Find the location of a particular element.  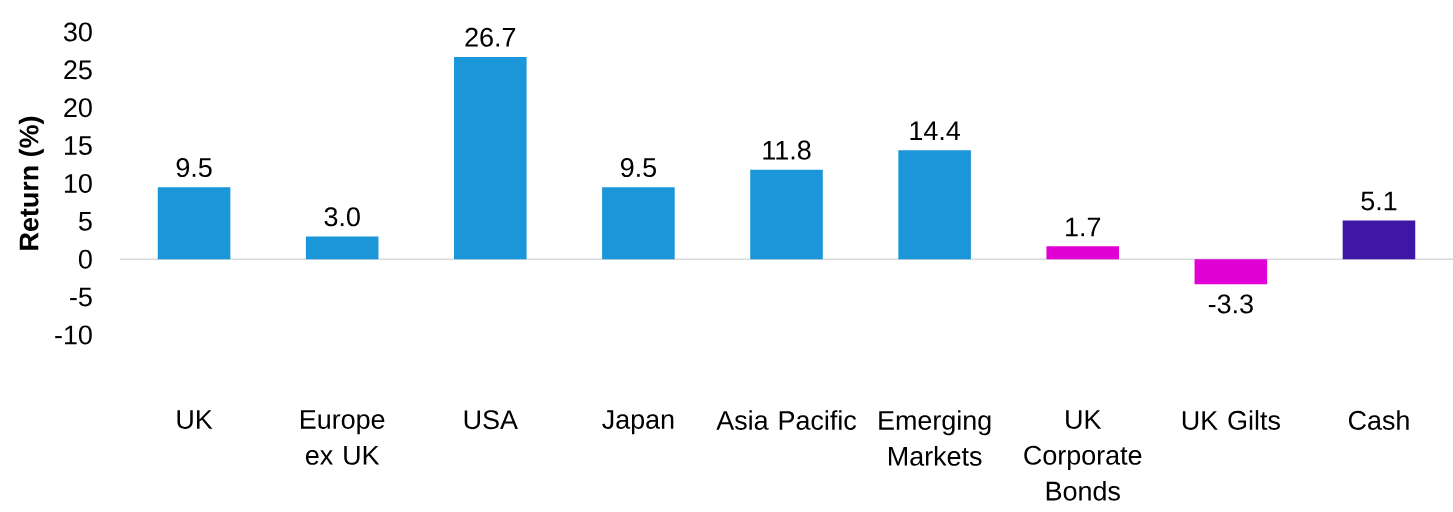

data-label: 26.7 is located at coordinates (490, 37).